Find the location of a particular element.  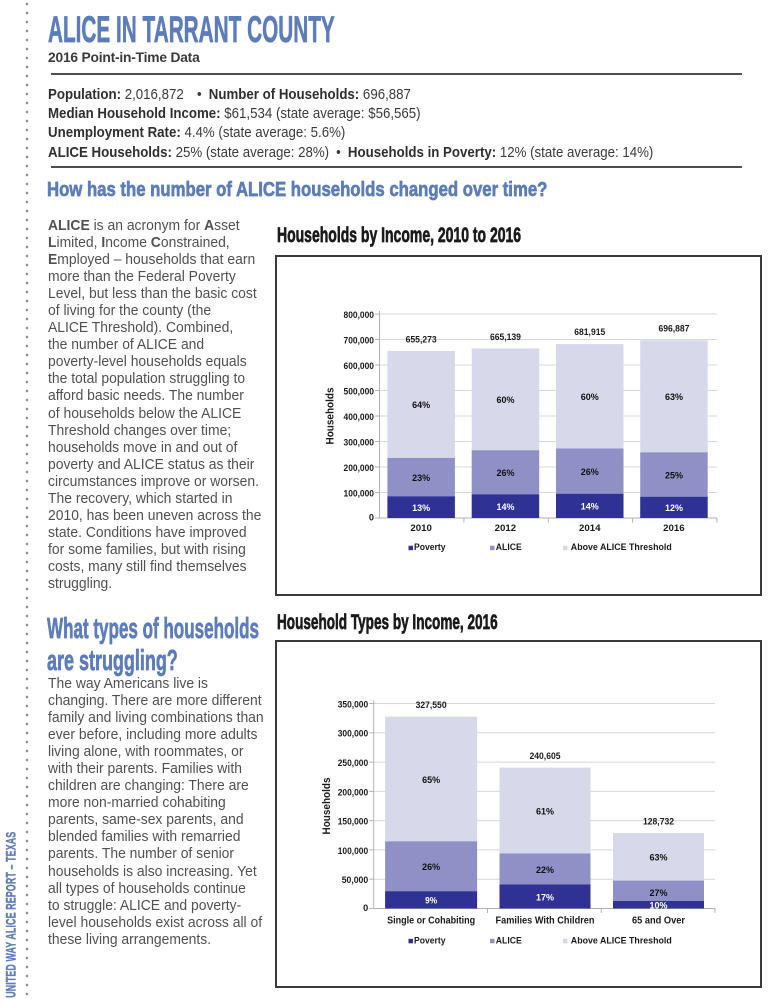

svg-text: 65 and Over is located at coordinates (658, 920).